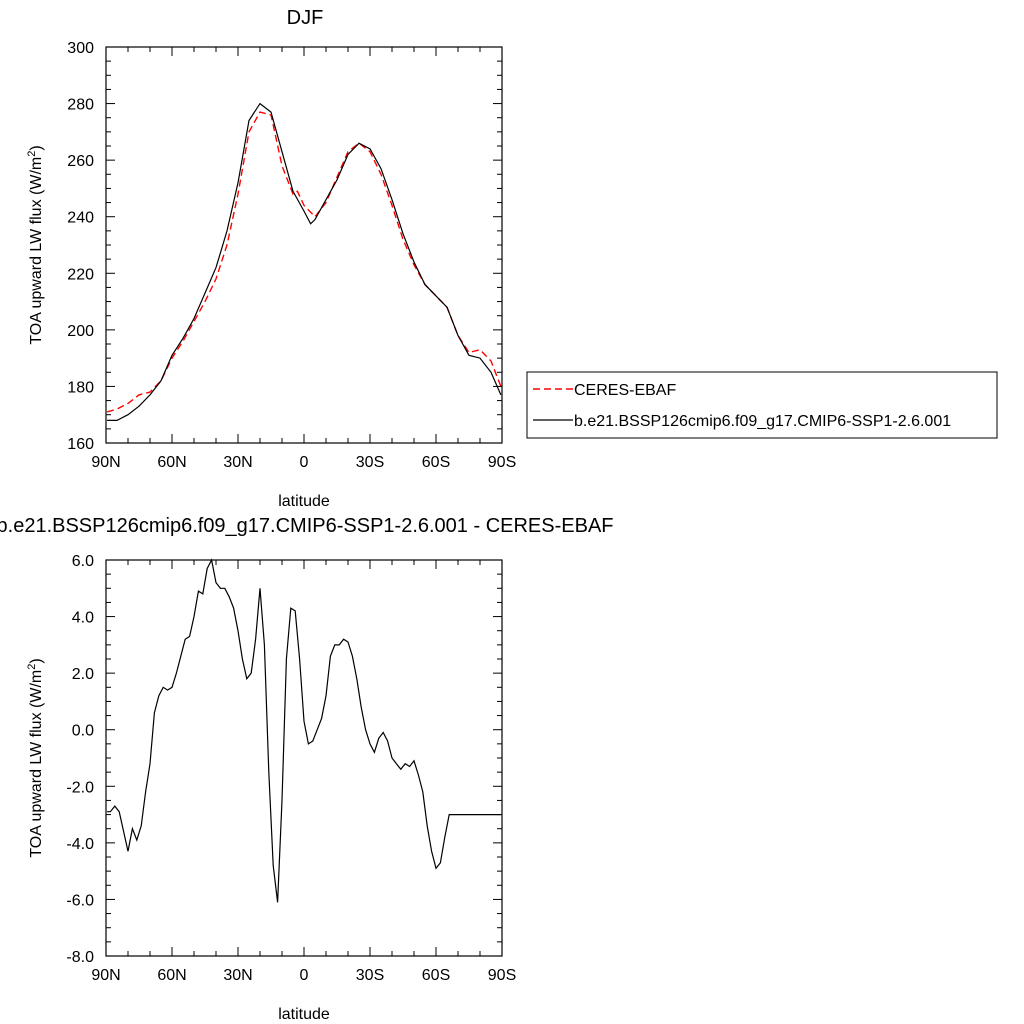 The width and height of the screenshot is (1024, 1024). Describe the element at coordinates (32, 154) in the screenshot. I see `top-y-axis-label-sup: 2` at that location.